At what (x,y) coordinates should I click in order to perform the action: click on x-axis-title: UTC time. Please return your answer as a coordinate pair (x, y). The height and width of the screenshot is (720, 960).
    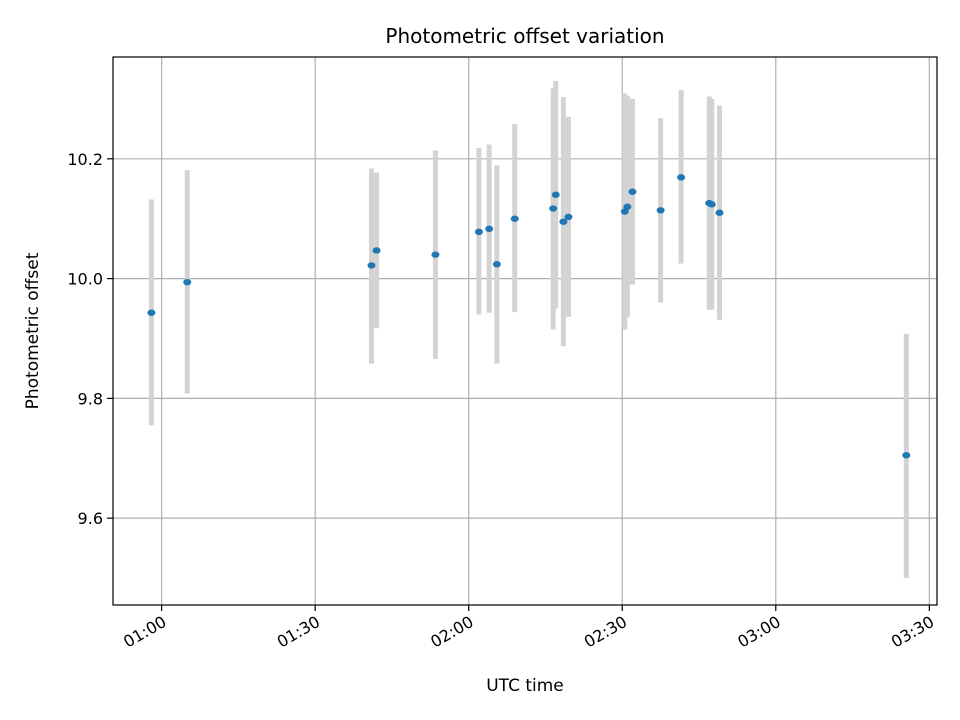
    Looking at the image, I should click on (525, 686).